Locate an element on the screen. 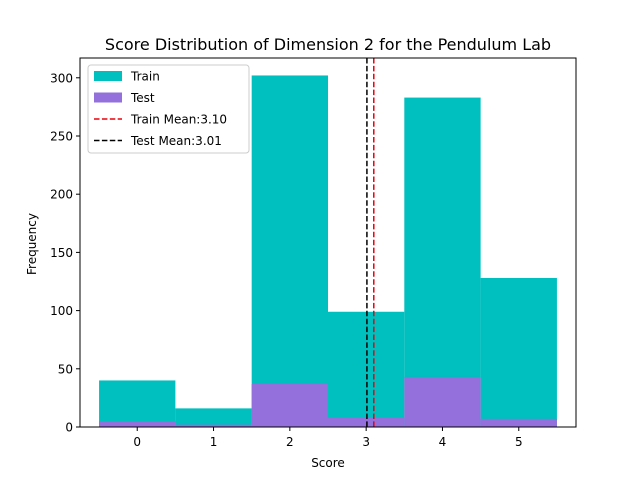 This screenshot has height=480, width=640. x-tick-label-3: 3 is located at coordinates (366, 442).